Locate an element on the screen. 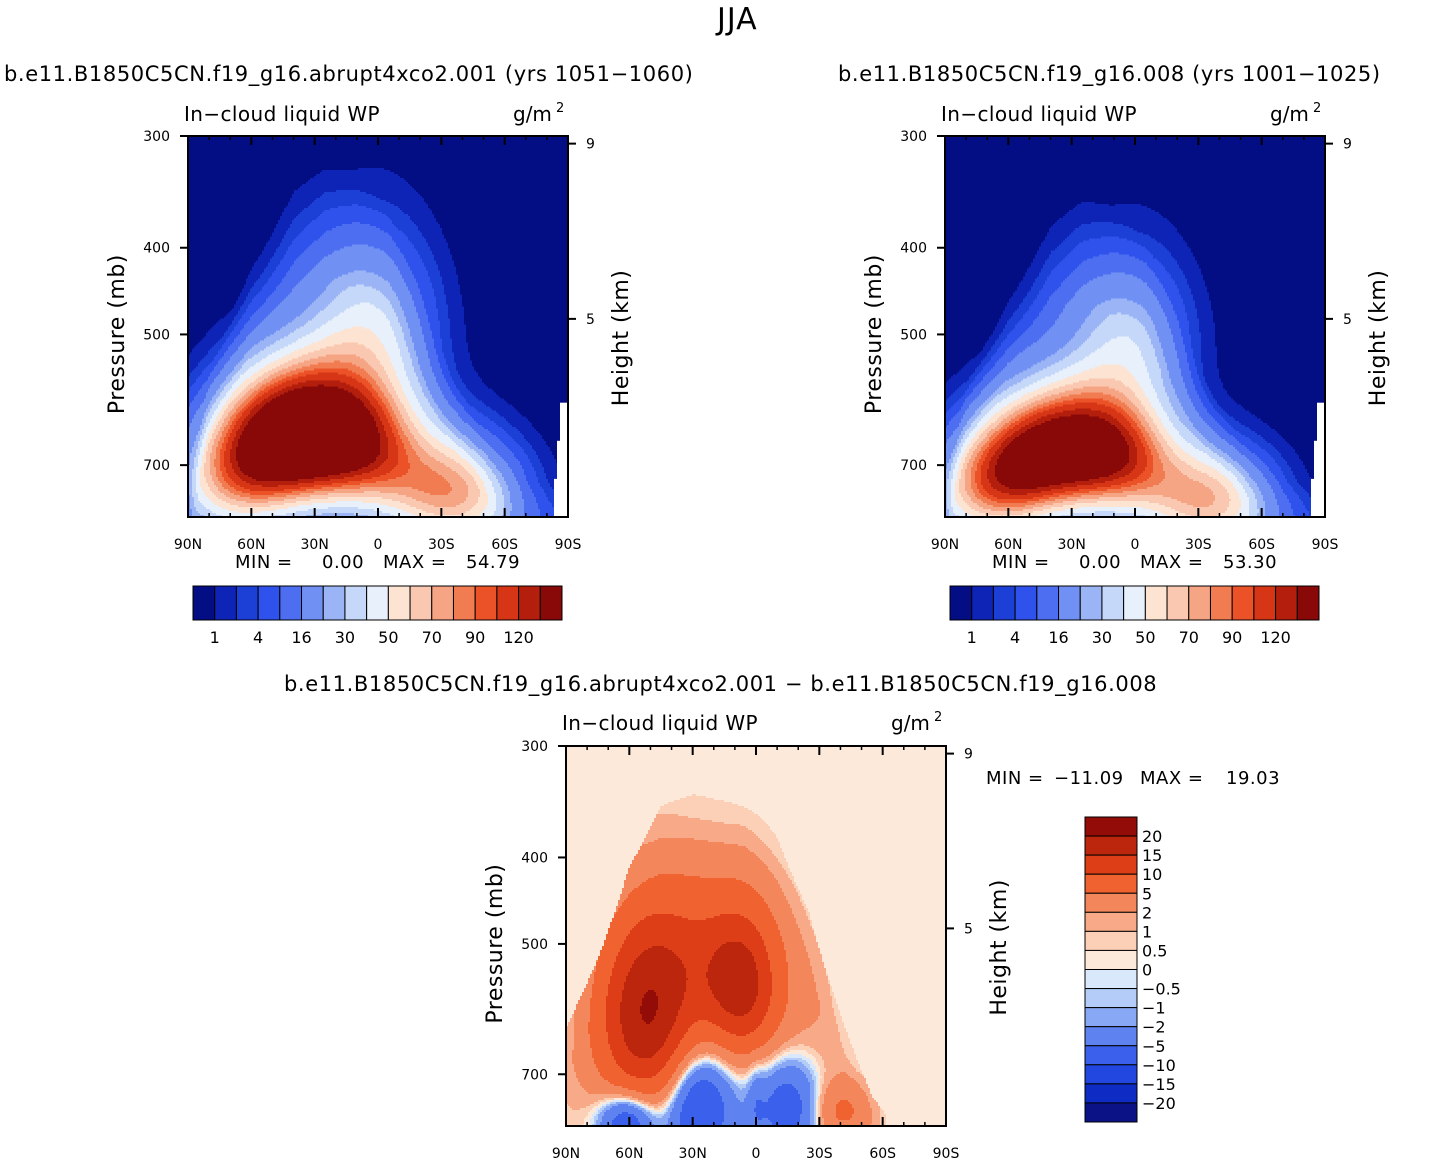 The height and width of the screenshot is (1163, 1434). x-tick-label: 0 is located at coordinates (1135, 545).